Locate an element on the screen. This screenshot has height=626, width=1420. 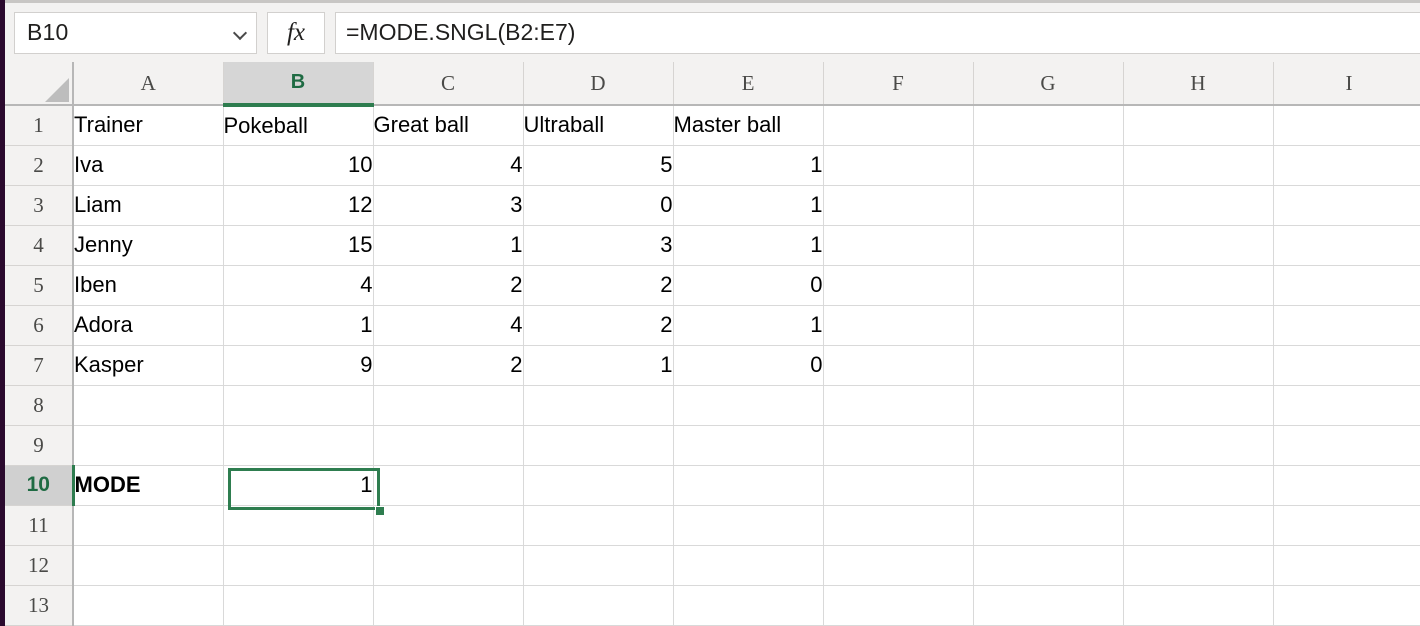
cell-E12 is located at coordinates (748, 565).